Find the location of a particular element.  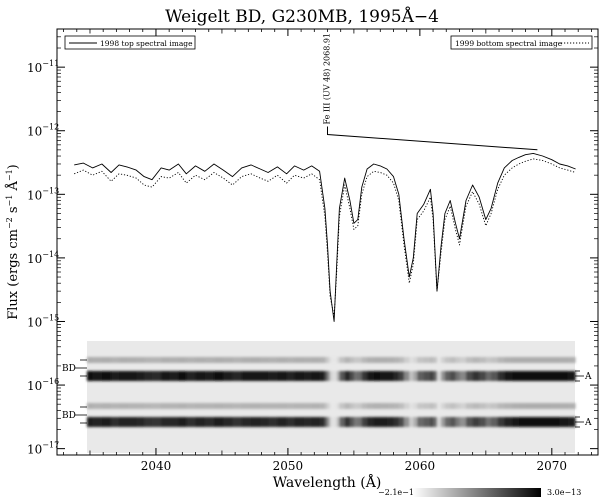

y-axis-label-sup2: −1 is located at coordinates (9, 201).